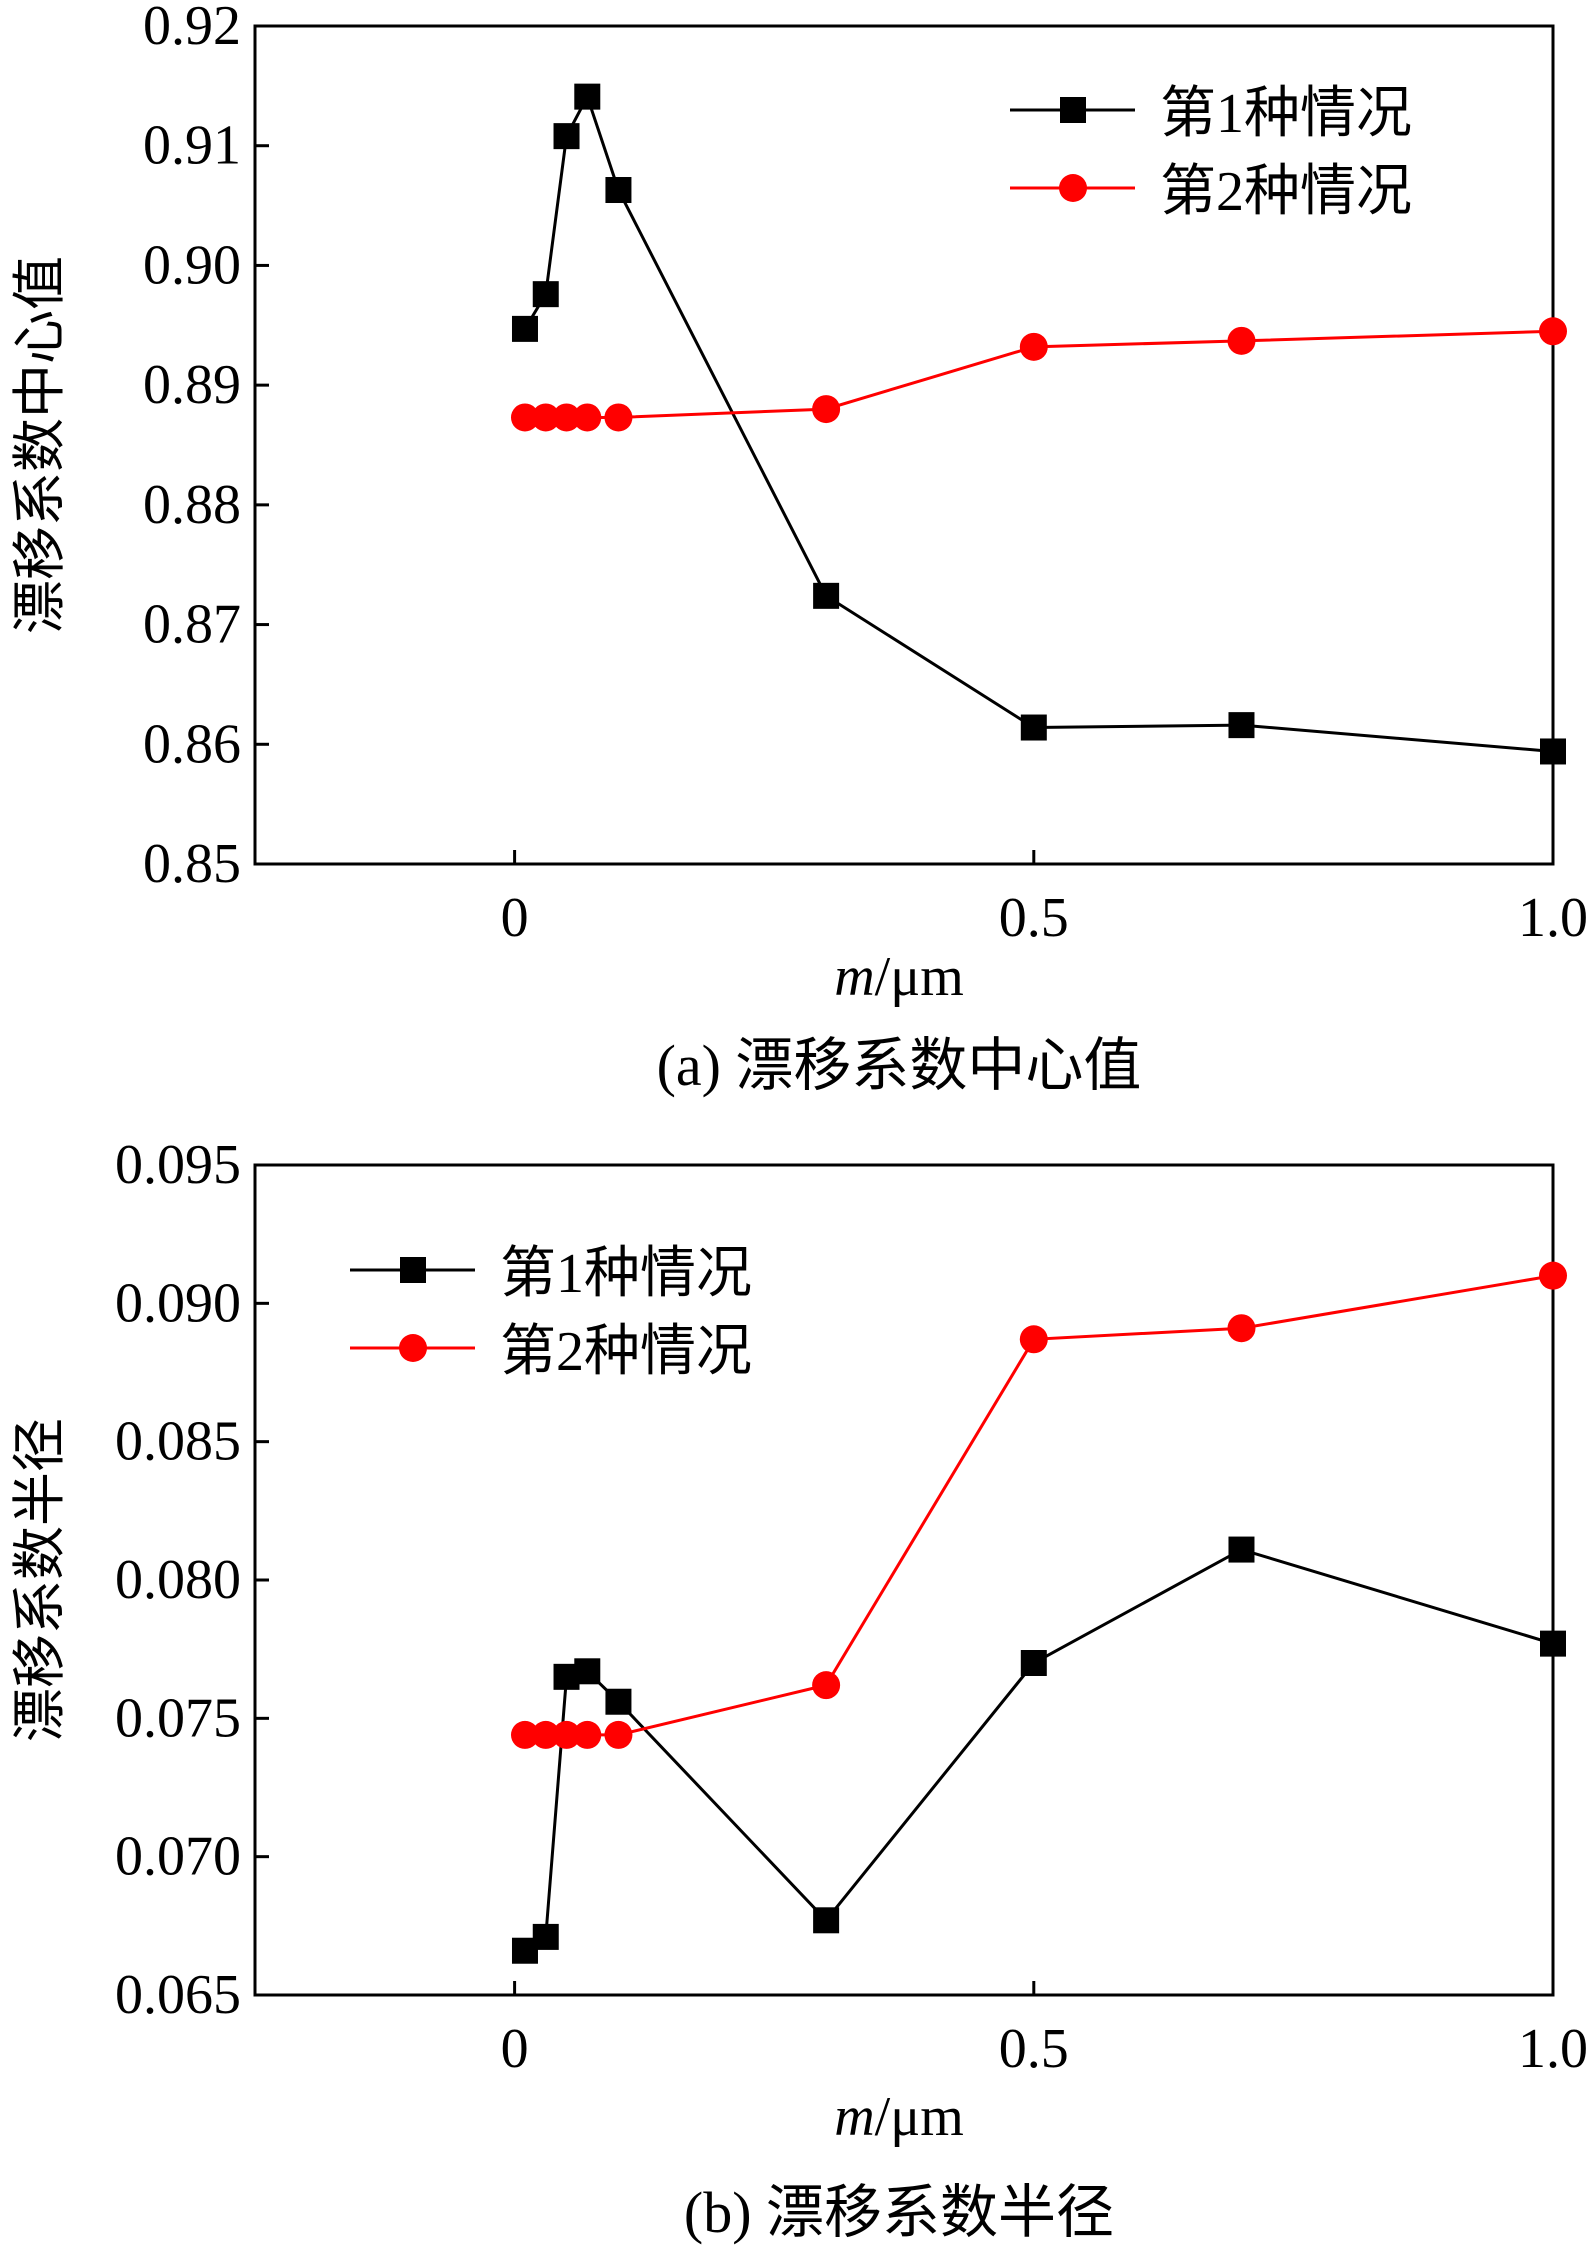 This screenshot has width=1590, height=2247. I want to click on chart-caption: (b) 漂移系数半径, so click(899, 2212).